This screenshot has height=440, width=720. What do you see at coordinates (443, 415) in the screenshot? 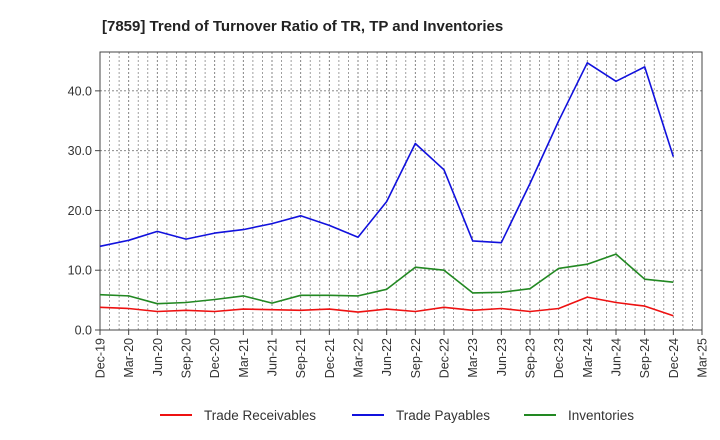
I see `legend-label-trade-payables: Trade Payables` at bounding box center [443, 415].